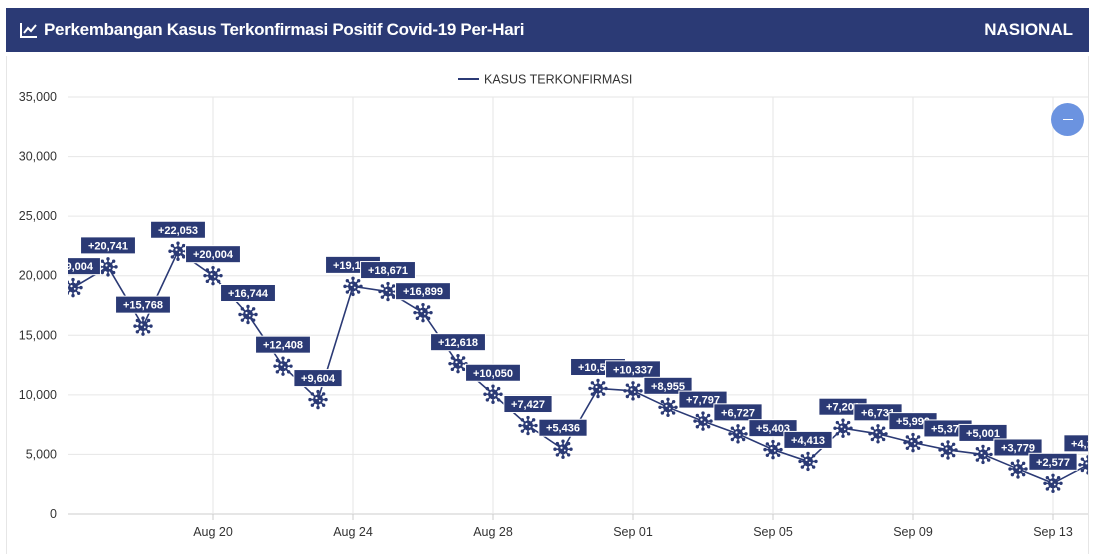 The width and height of the screenshot is (1097, 554). Describe the element at coordinates (1053, 461) in the screenshot. I see `data-label: +2,577` at that location.